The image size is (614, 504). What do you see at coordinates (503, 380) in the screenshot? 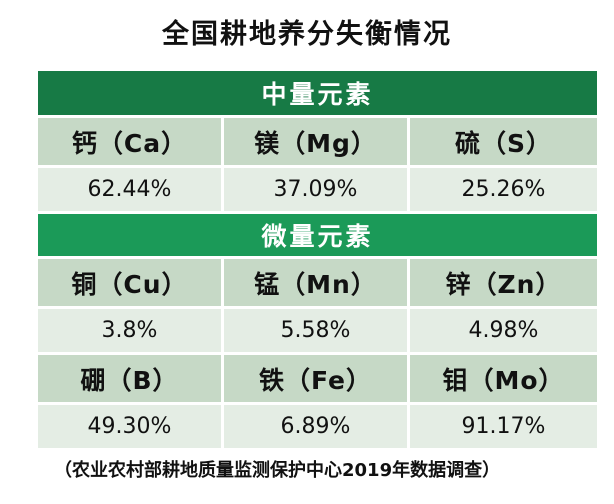
I see `element-label-mo: 钼（Mo）` at bounding box center [503, 380].